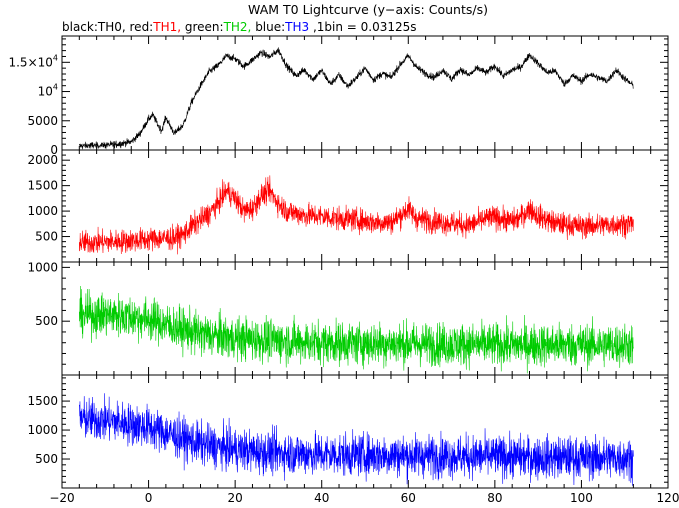  What do you see at coordinates (96, 27) in the screenshot?
I see `subtitle-part: black:TH0,` at bounding box center [96, 27].